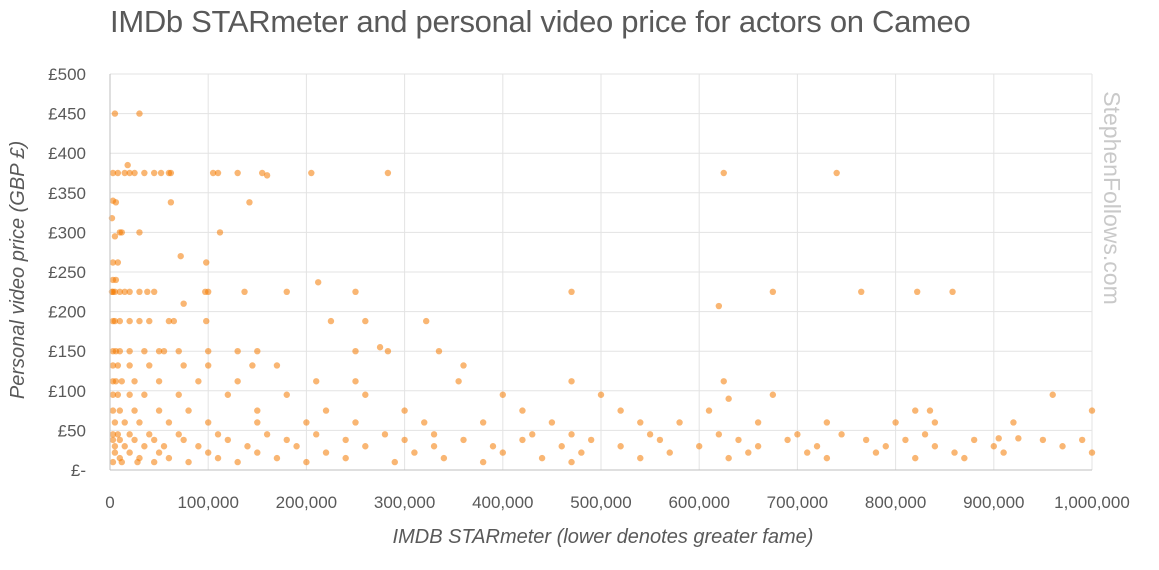  What do you see at coordinates (67, 391) in the screenshot?
I see `y-tick-label: £100` at bounding box center [67, 391].